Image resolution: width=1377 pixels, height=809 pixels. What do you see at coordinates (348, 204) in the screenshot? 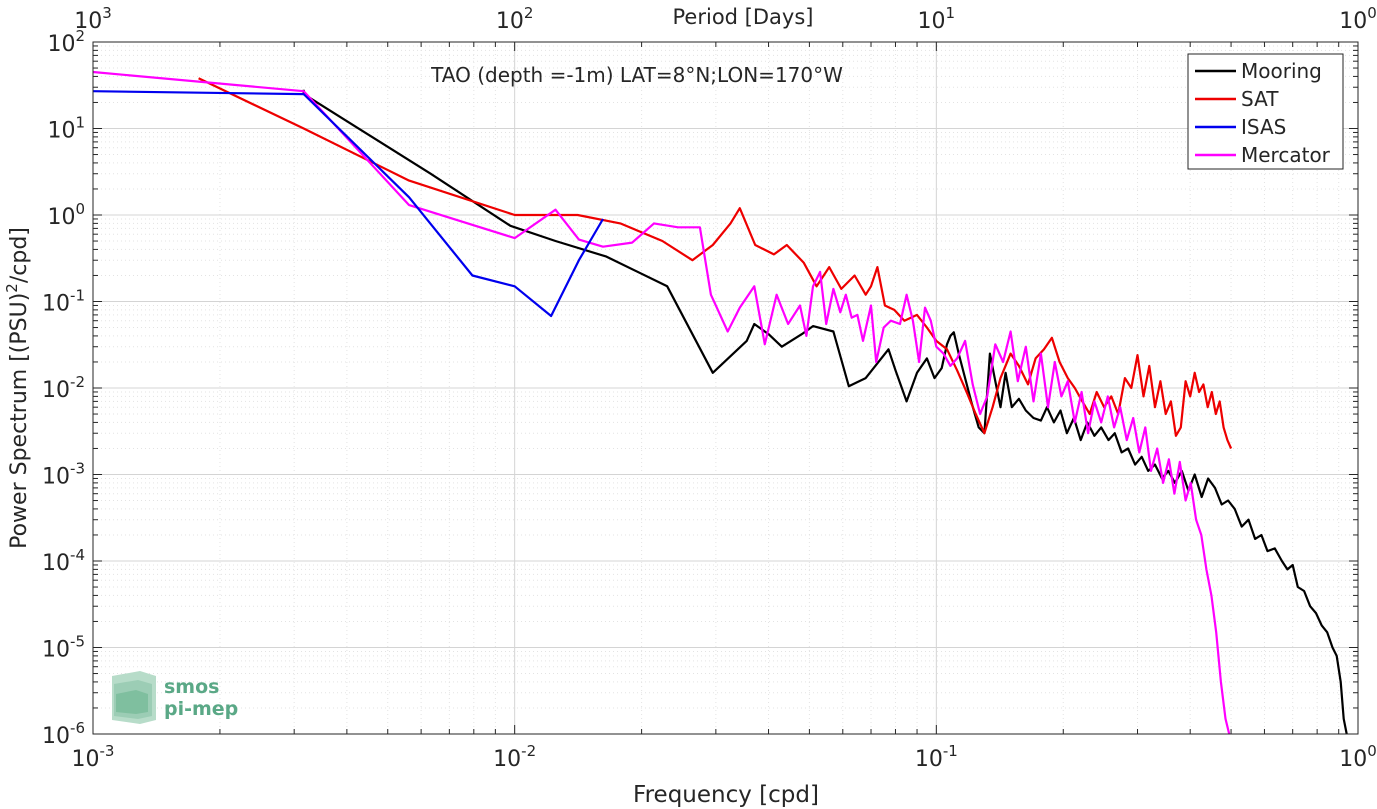
I see `series-line-isas` at bounding box center [348, 204].